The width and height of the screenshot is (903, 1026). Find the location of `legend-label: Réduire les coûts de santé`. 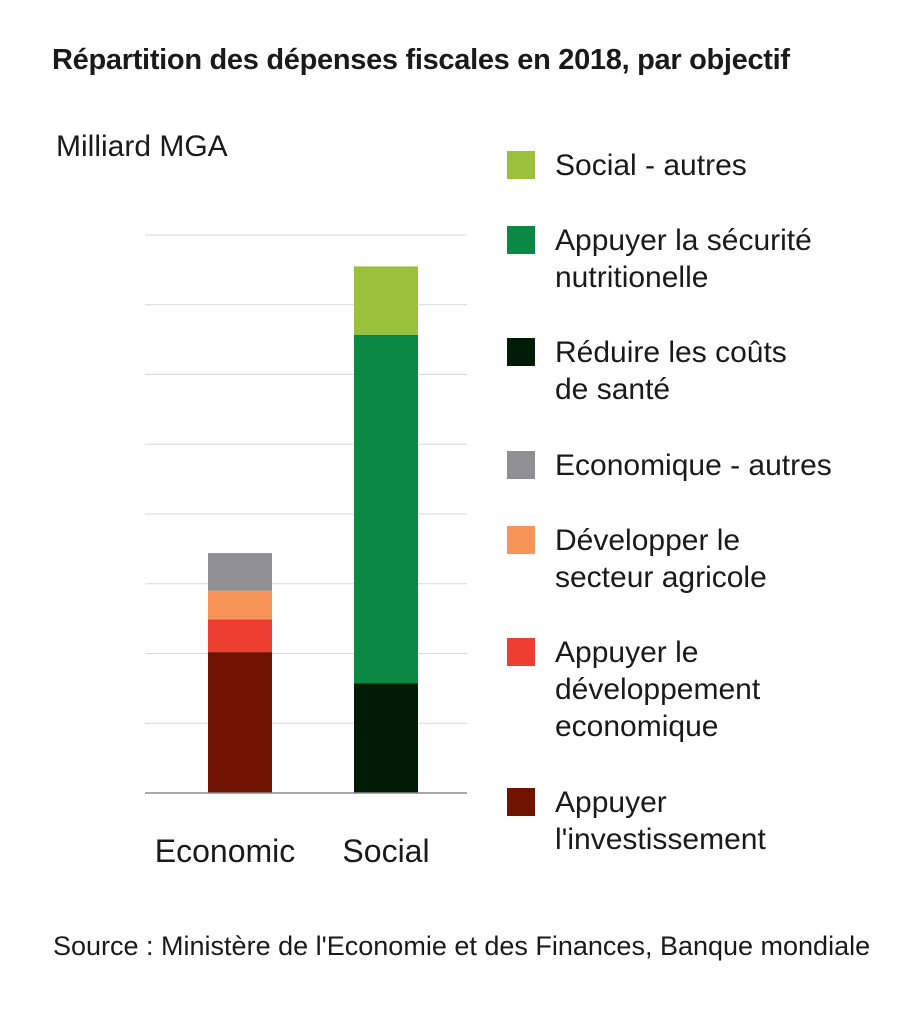

legend-label: Réduire les coûts de santé is located at coordinates (671, 371).